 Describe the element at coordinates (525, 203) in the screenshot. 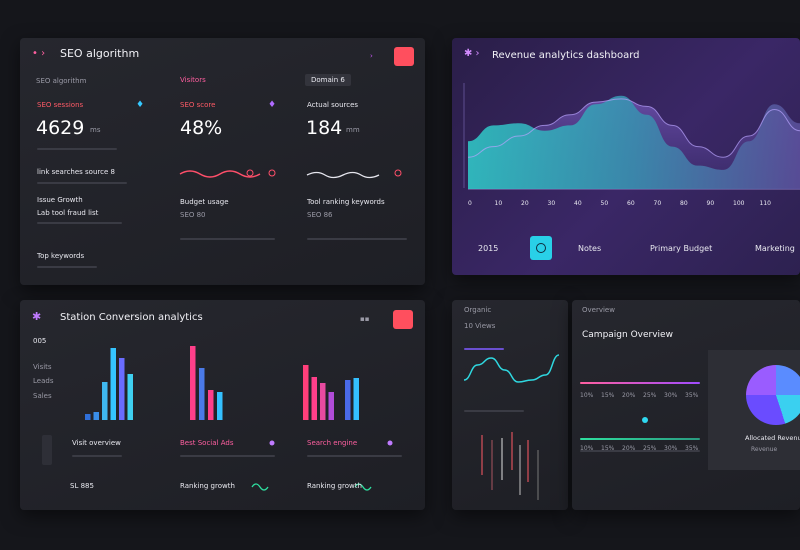

I see `x-tick-label: 20` at that location.